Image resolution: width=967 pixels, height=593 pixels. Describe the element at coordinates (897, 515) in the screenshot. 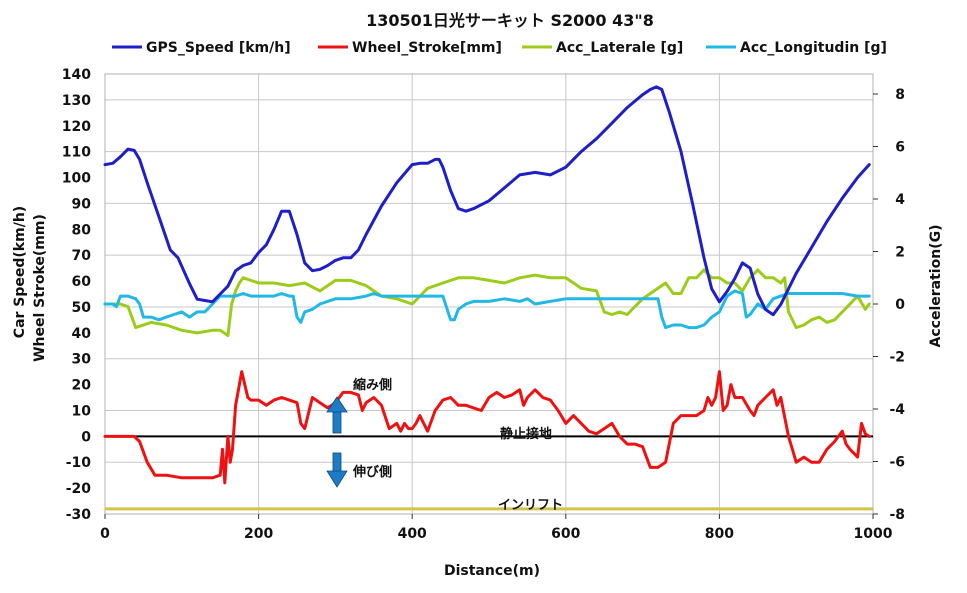

I see `y-tick-label-right: -8` at that location.